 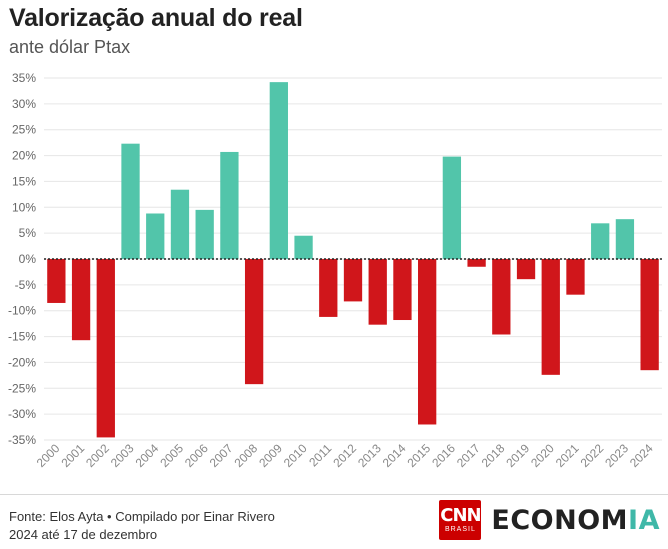 I want to click on brand-logos: CNN BRASIL ECONOMIA, so click(x=549, y=520).